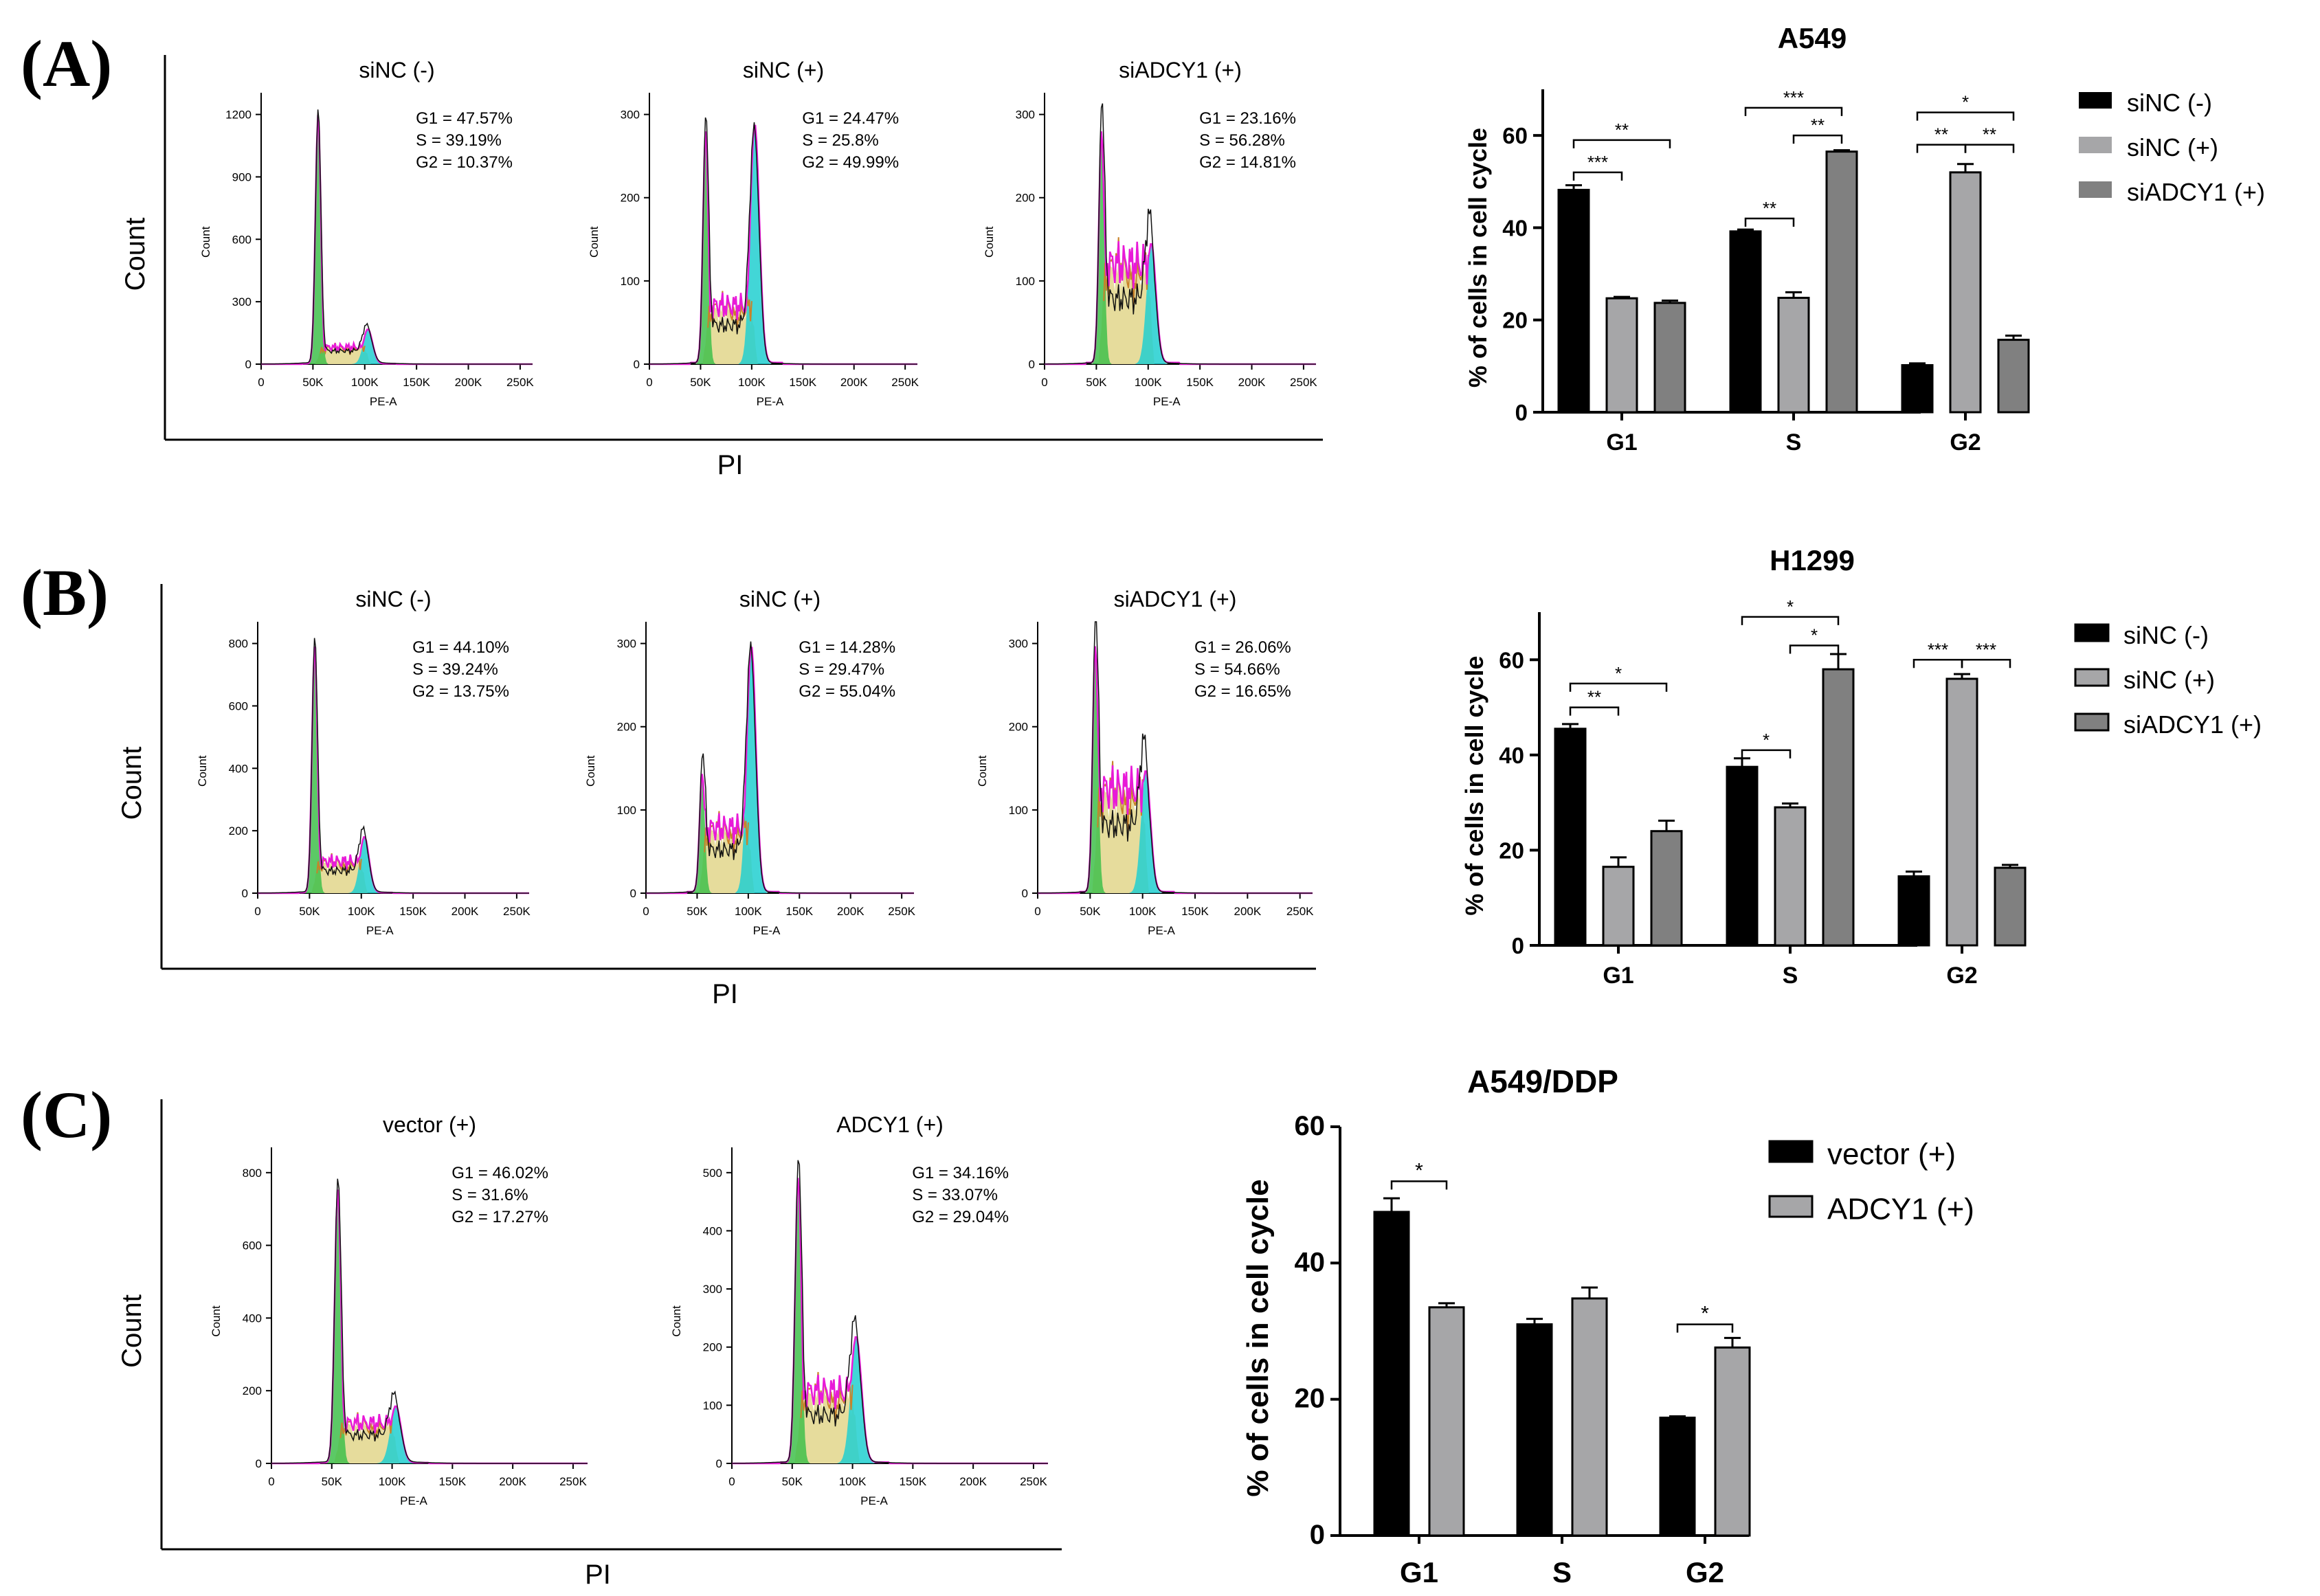  Describe the element at coordinates (841, 669) in the screenshot. I see `flow-stat-text: S = 29.47%` at that location.